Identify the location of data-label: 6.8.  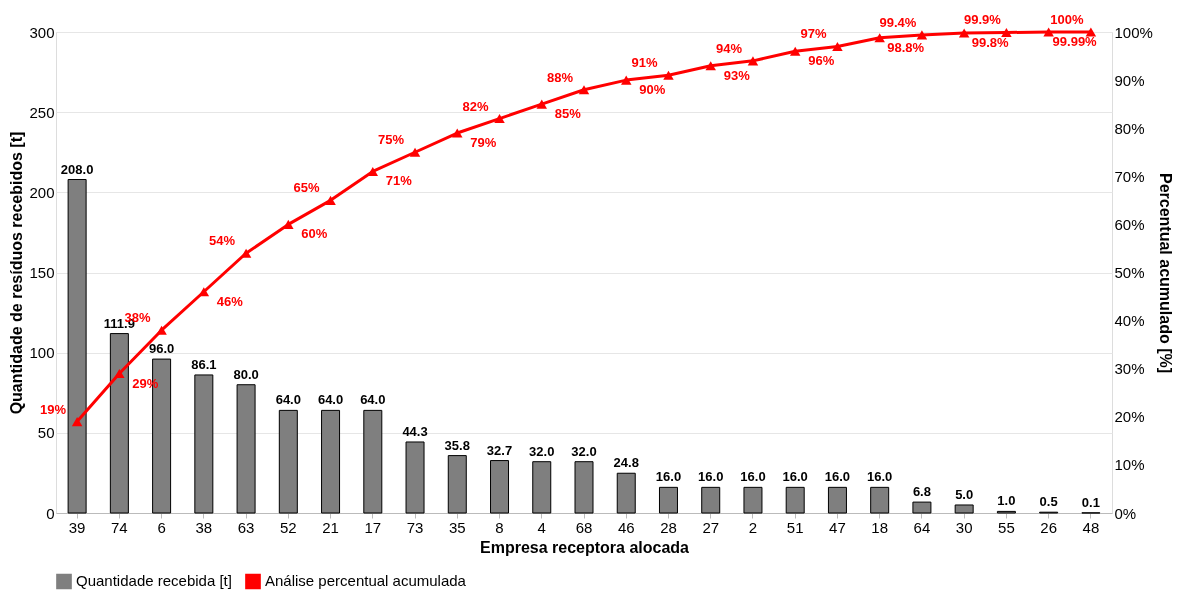
(921, 492).